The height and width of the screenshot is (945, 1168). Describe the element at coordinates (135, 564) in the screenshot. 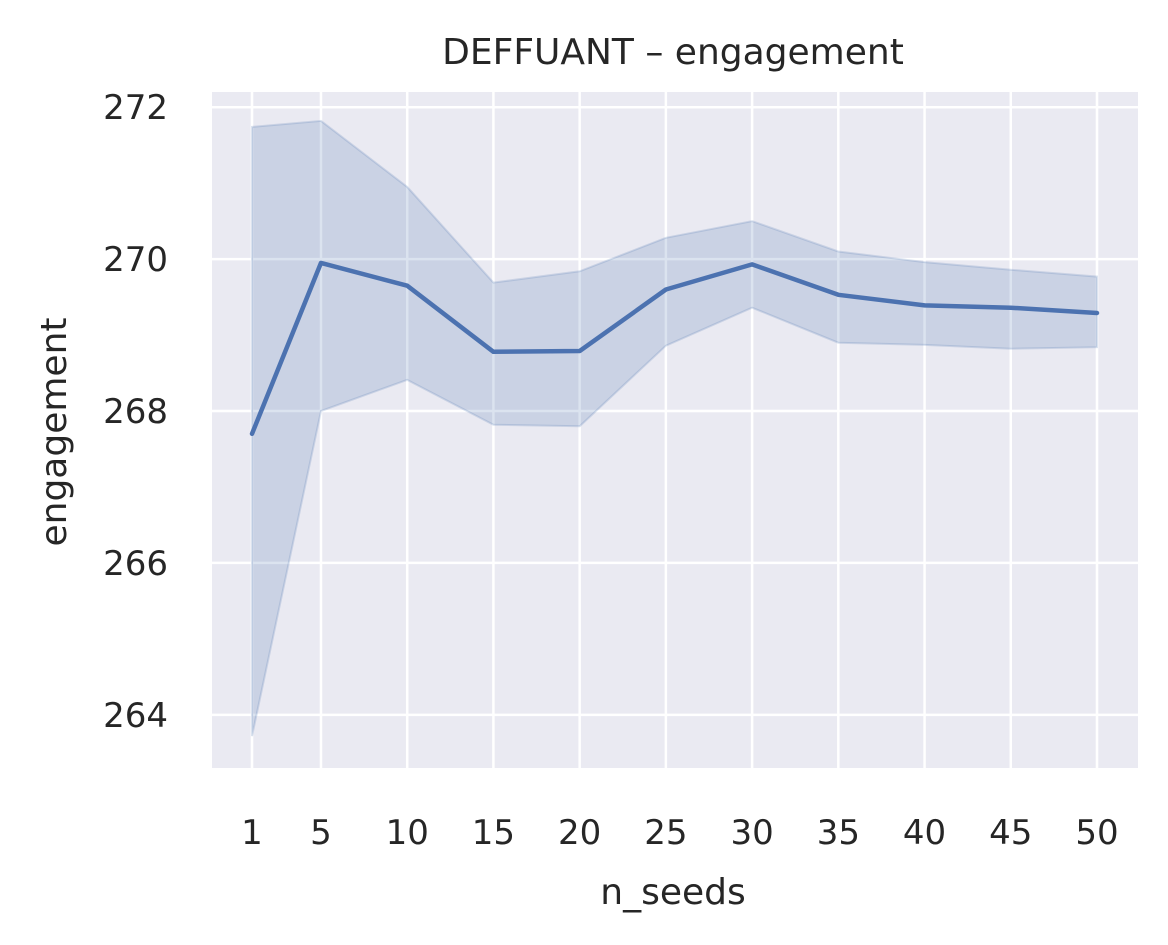

I see `y-tick-label: 266` at that location.